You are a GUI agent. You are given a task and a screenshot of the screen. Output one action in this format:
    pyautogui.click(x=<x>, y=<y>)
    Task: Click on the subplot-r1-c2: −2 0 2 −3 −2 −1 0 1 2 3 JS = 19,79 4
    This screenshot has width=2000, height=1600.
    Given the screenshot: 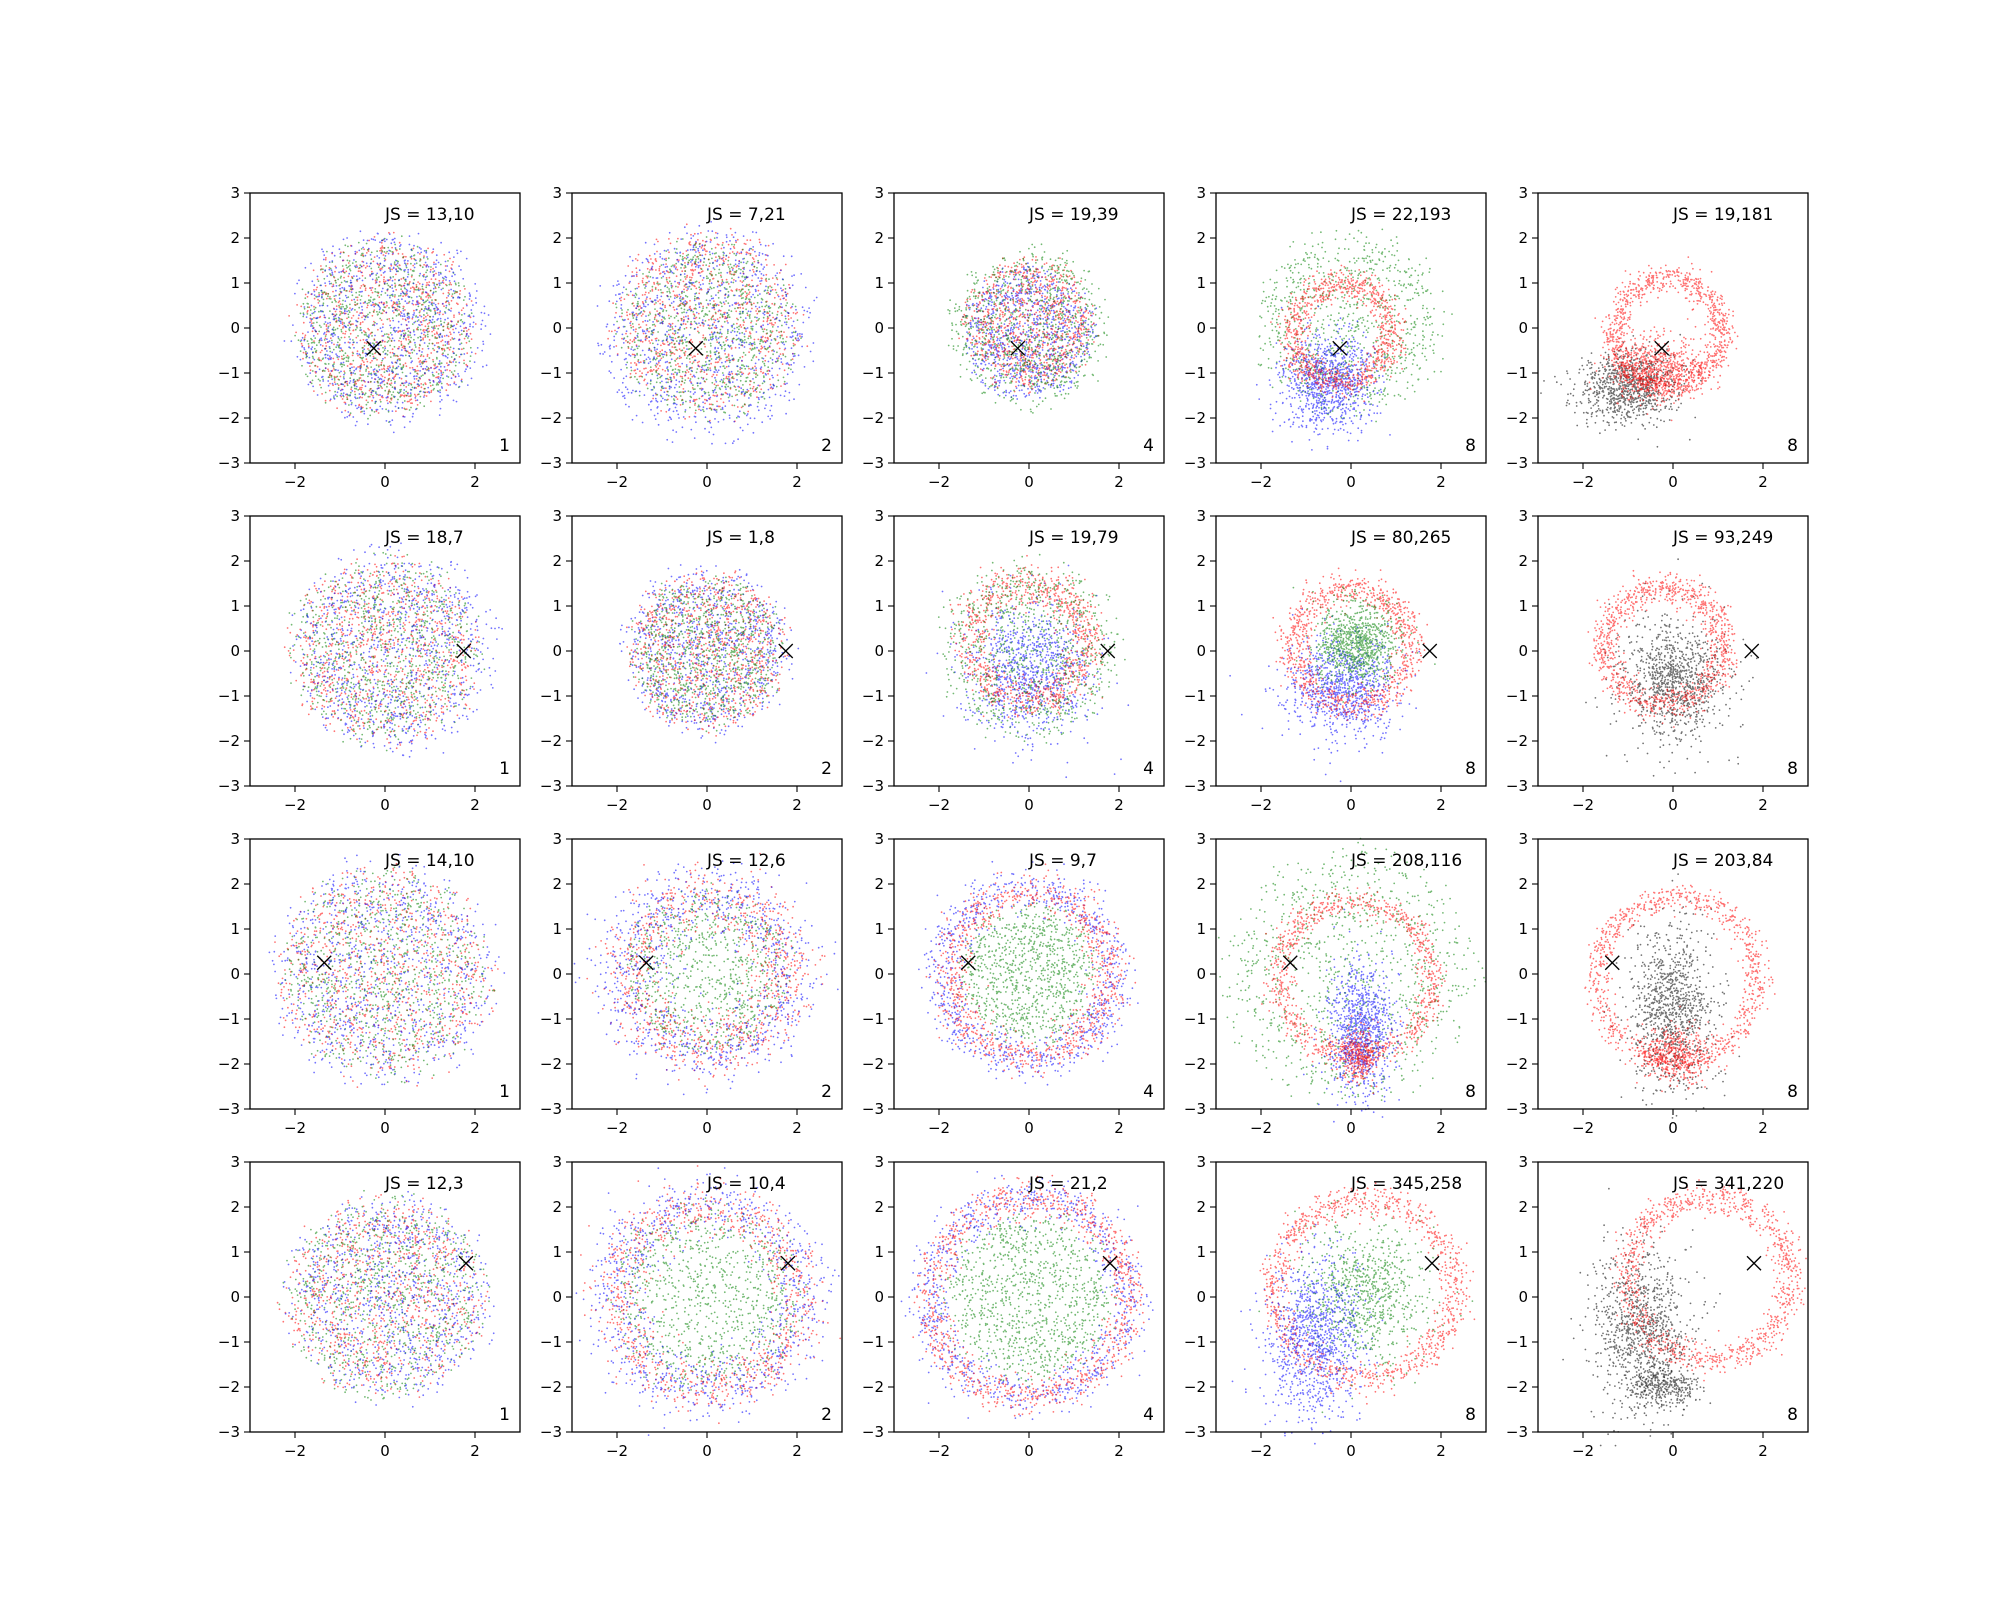 What is the action you would take?
    pyautogui.click(x=1013, y=660)
    